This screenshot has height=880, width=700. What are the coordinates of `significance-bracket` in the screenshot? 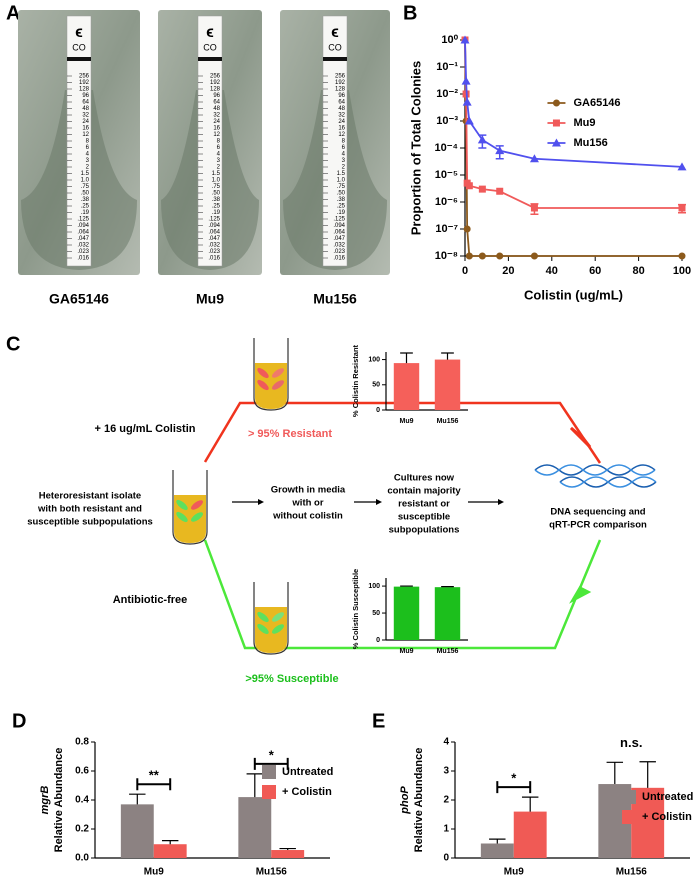 It's located at (271, 763).